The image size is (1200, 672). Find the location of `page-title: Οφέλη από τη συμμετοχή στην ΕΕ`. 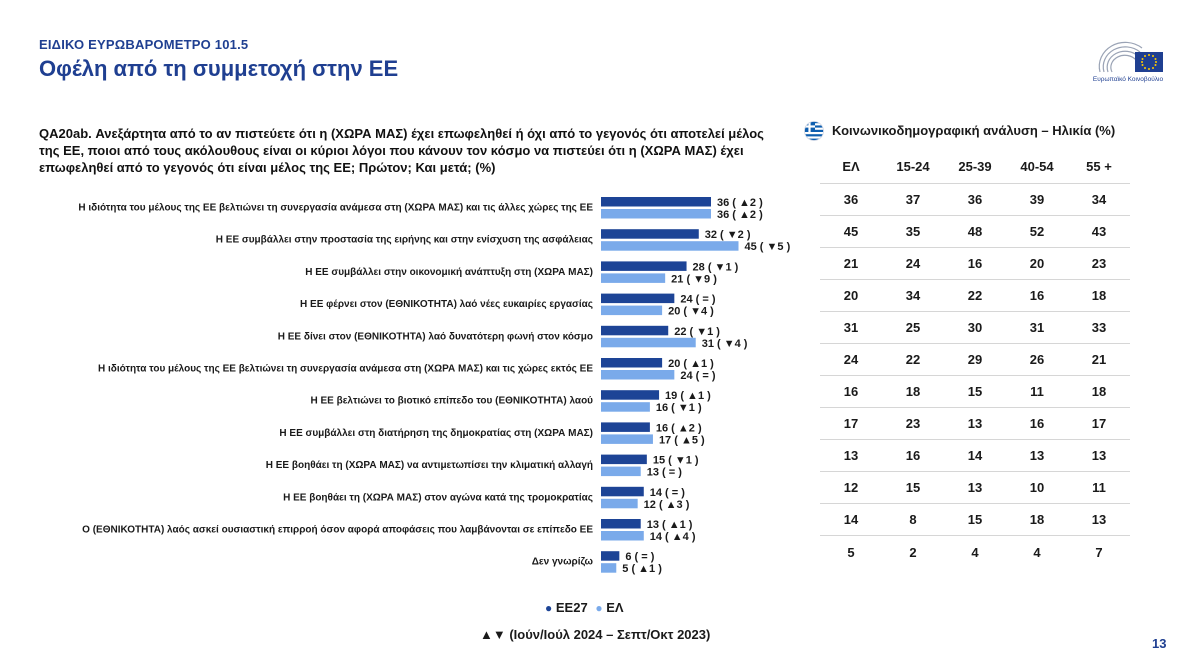

page-title: Οφέλη από τη συμμετοχή στην ΕΕ is located at coordinates (219, 68).